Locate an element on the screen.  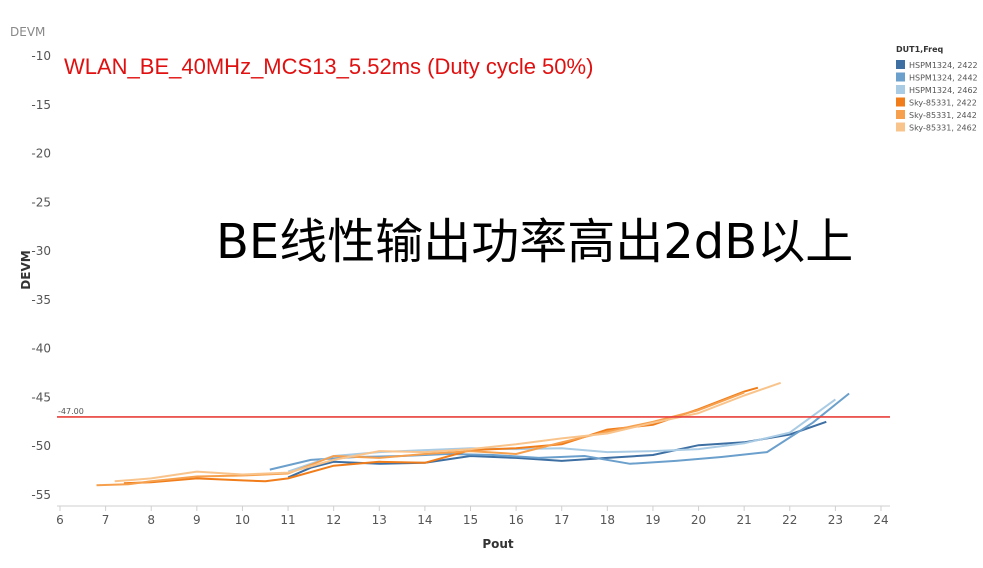
x-tick-label: 8 is located at coordinates (151, 520).